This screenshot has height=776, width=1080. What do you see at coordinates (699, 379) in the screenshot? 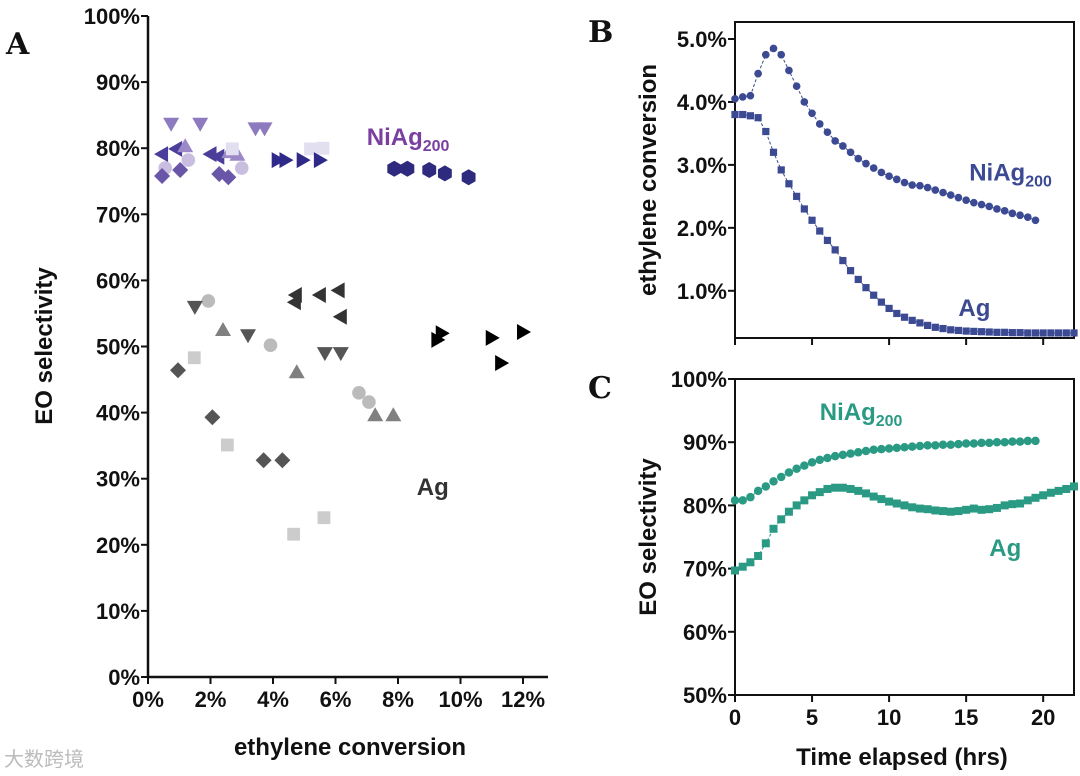
I see `y-tick-label: 100%` at bounding box center [699, 379].